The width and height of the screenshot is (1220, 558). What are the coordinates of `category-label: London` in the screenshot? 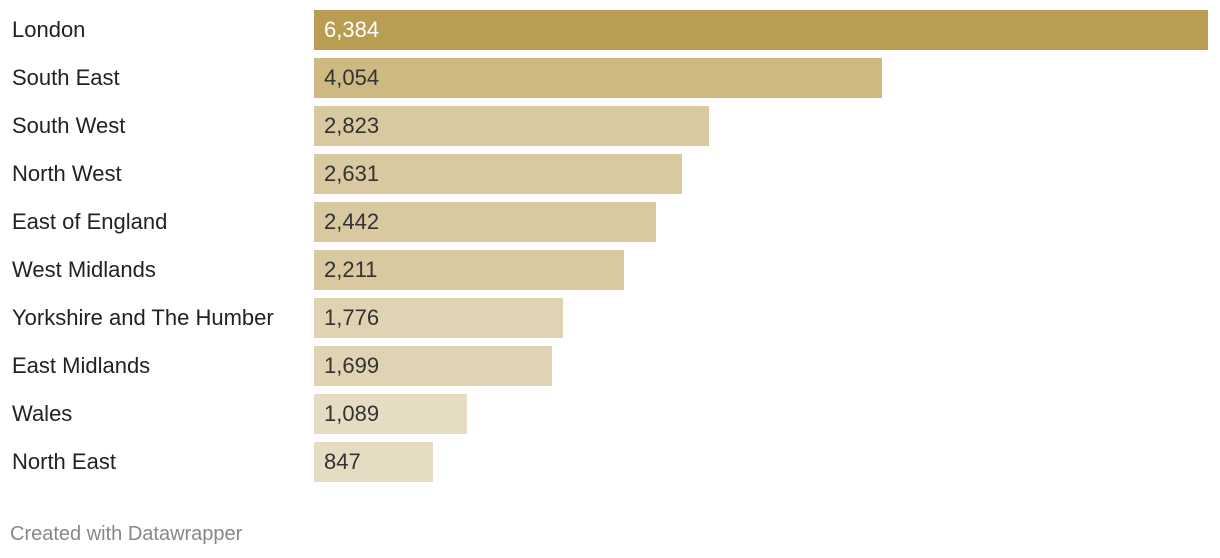 It's located at (49, 29).